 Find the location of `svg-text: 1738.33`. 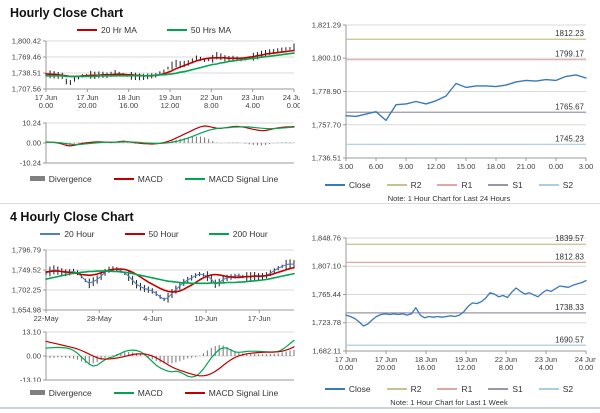

svg-text: 1738.33 is located at coordinates (569, 307).